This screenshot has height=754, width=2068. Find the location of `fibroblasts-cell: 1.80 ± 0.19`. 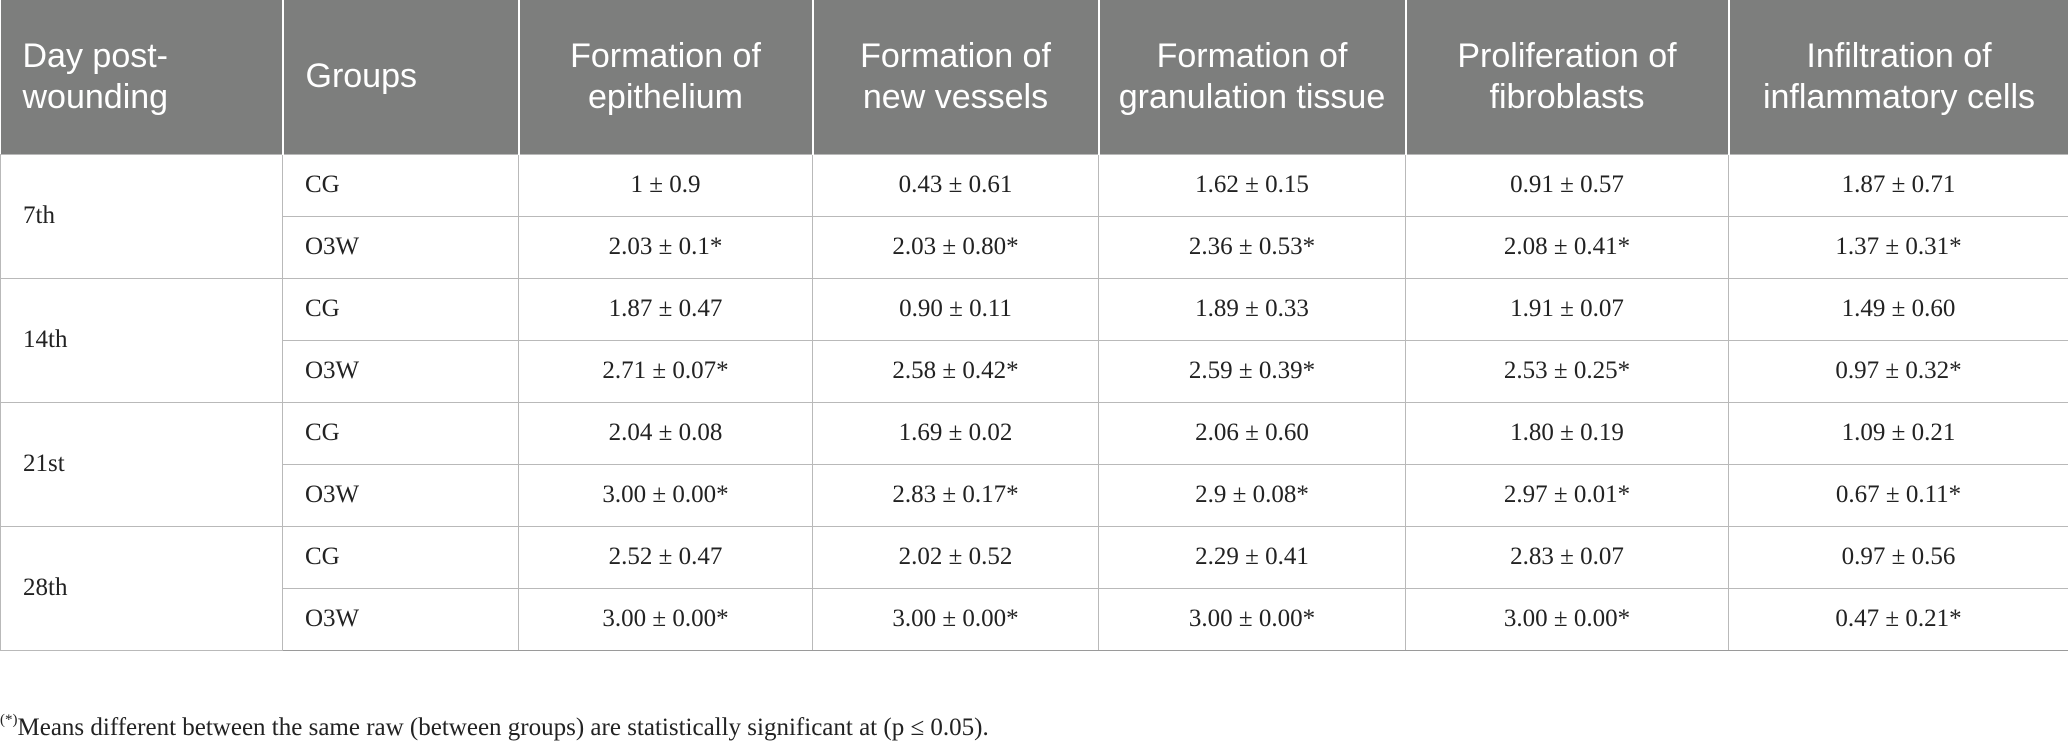

fibroblasts-cell: 1.80 ± 0.19 is located at coordinates (1567, 433).